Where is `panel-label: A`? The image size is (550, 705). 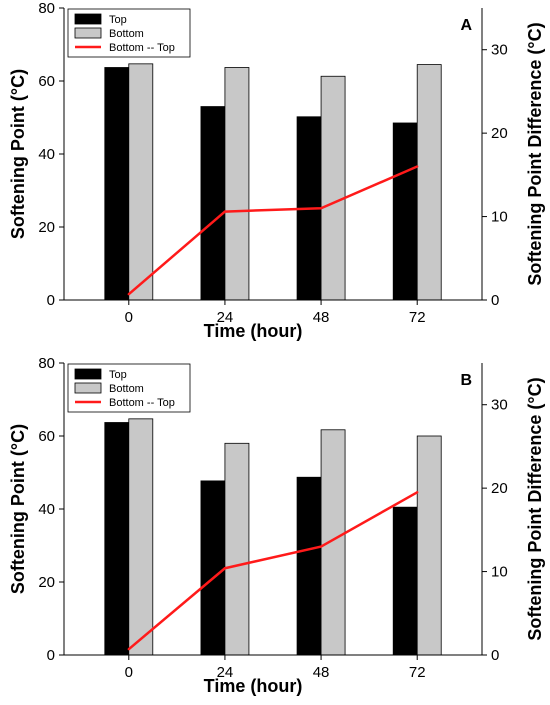
panel-label: A is located at coordinates (466, 25).